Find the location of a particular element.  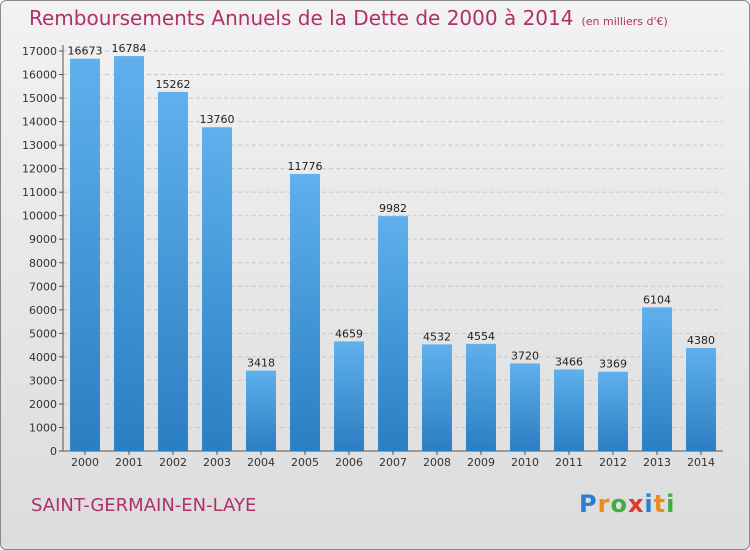

chart-subtitle: (en milliers d'€) is located at coordinates (624, 21).